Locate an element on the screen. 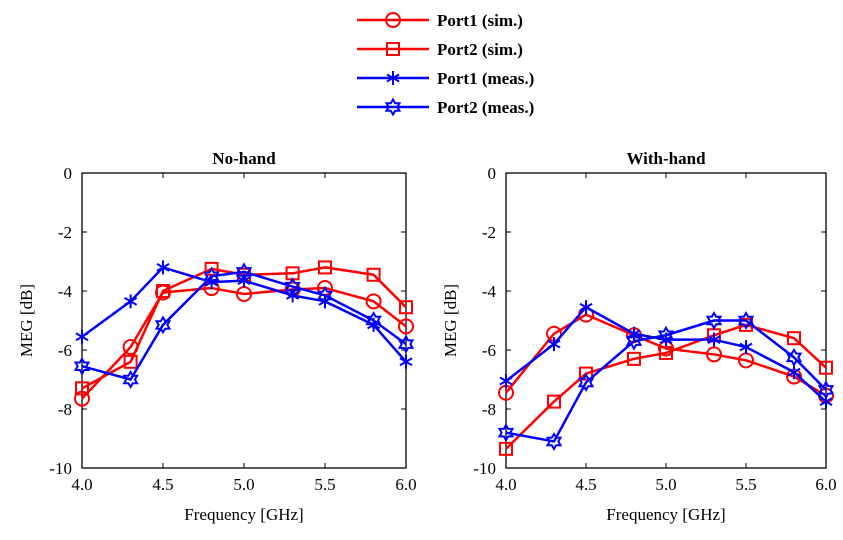  legend-marker-circle is located at coordinates (393, 20).